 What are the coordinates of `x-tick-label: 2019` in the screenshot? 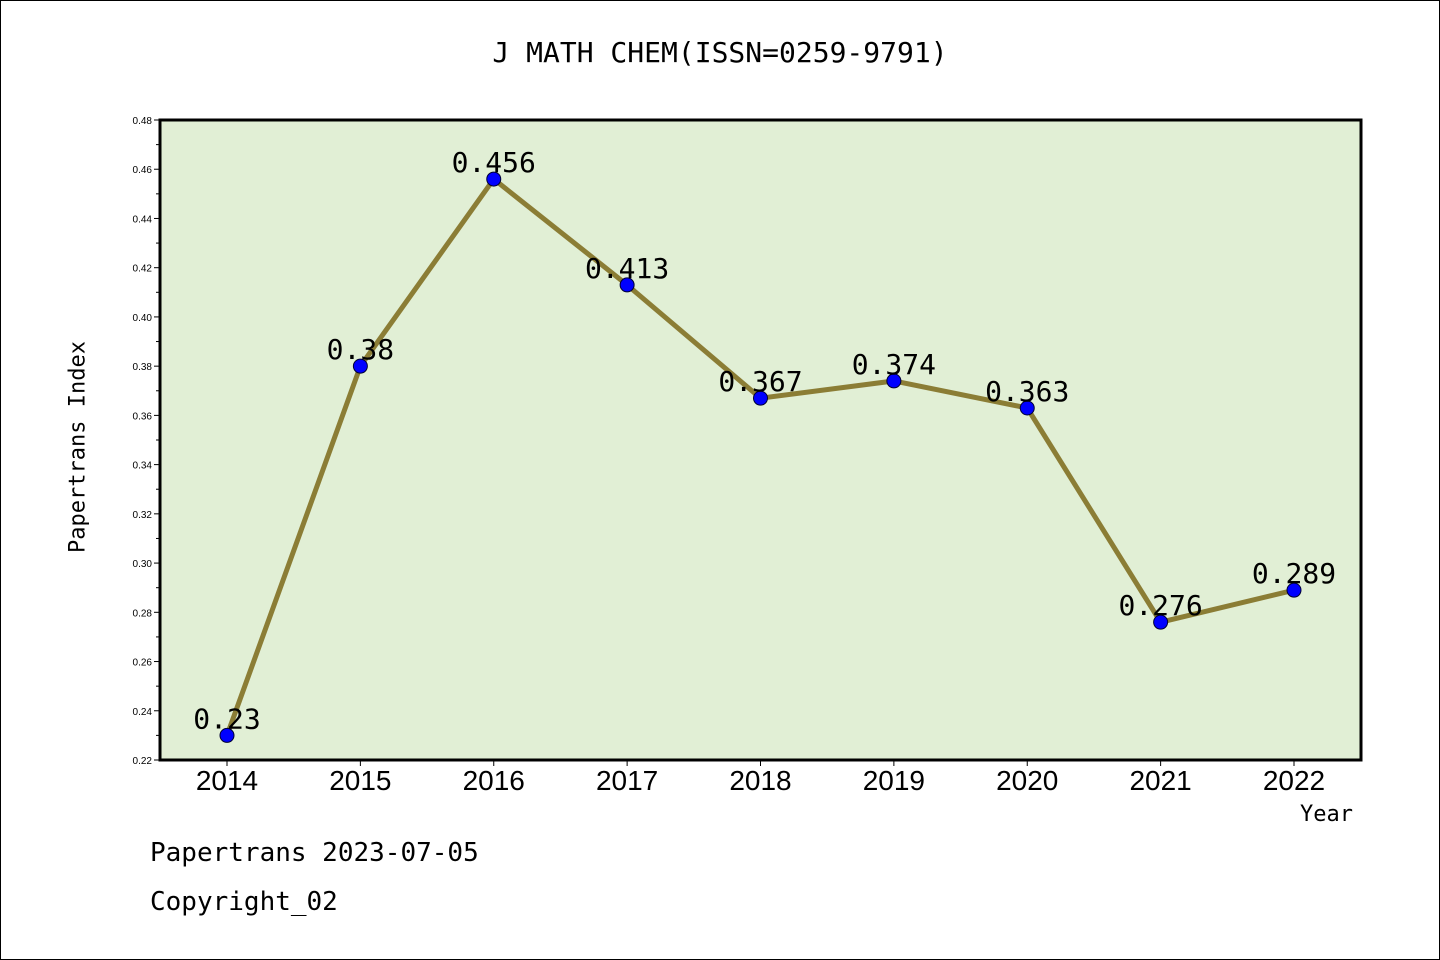 It's located at (894, 780).